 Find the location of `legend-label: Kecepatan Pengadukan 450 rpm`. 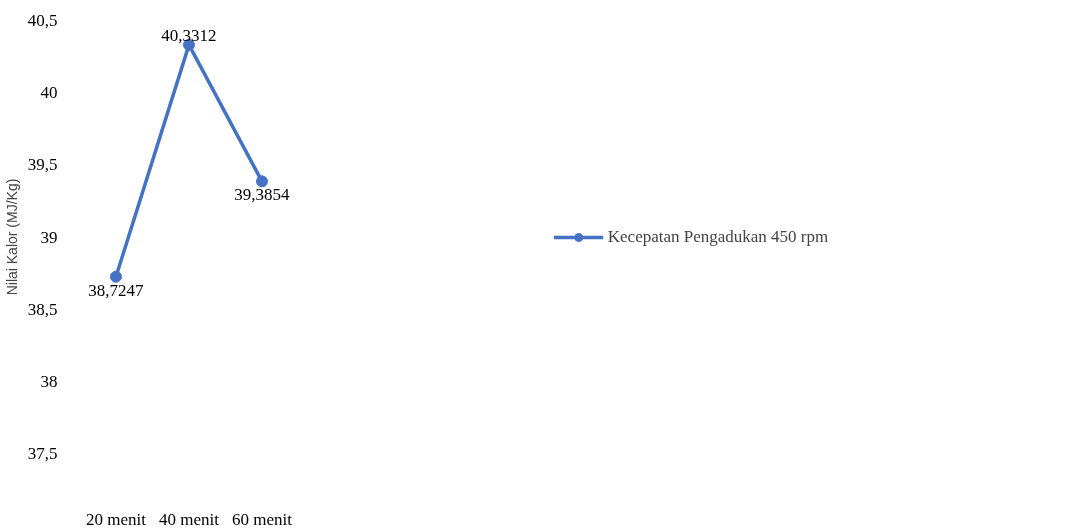

legend-label: Kecepatan Pengadukan 450 rpm is located at coordinates (718, 236).